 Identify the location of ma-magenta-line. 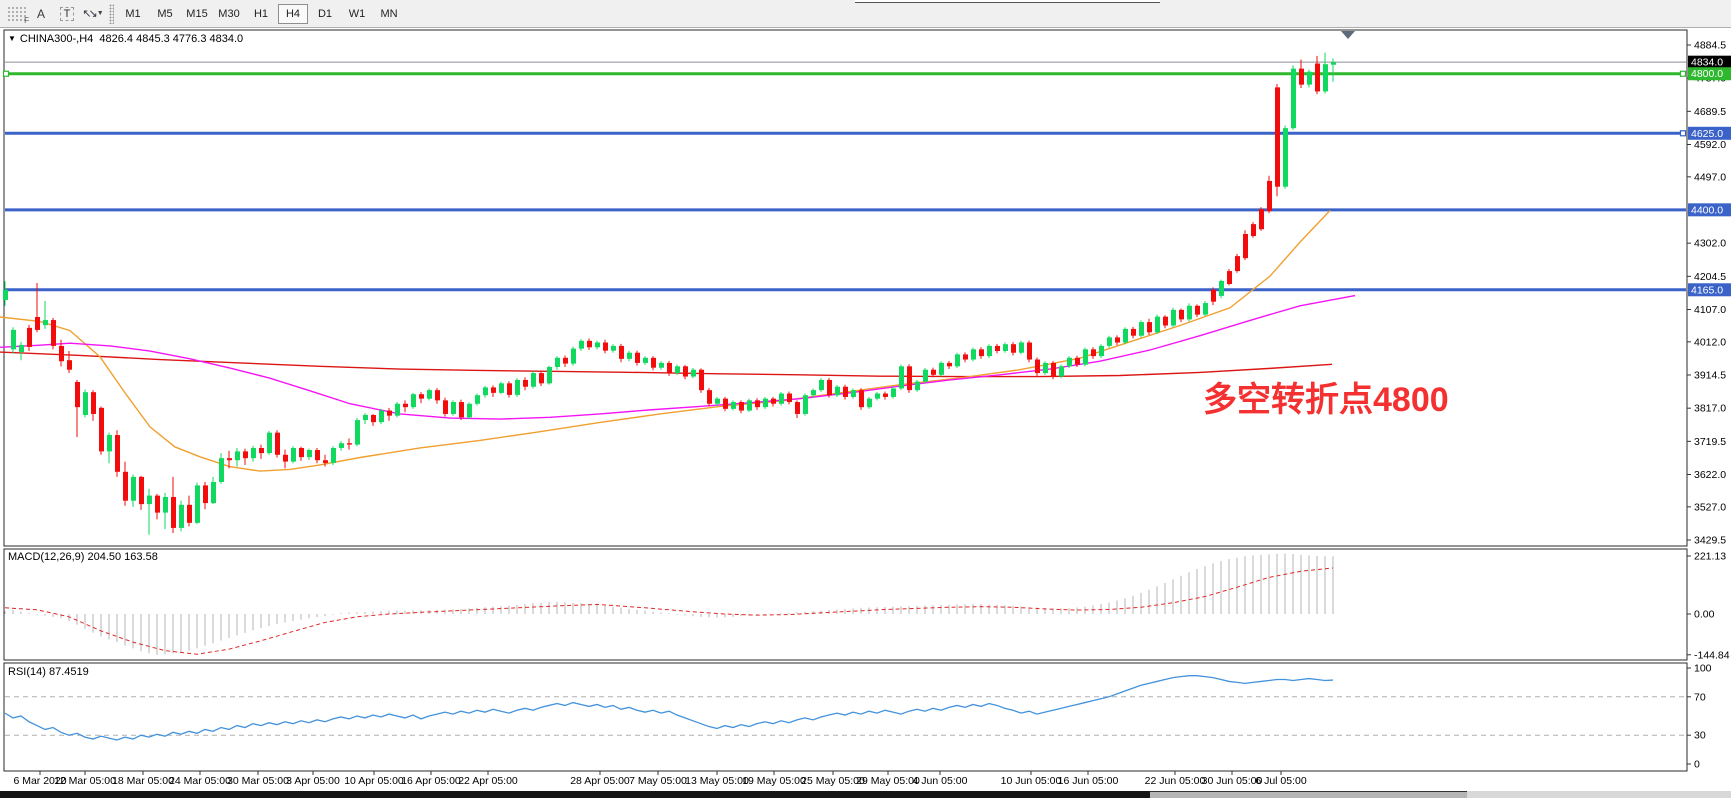
(678, 357).